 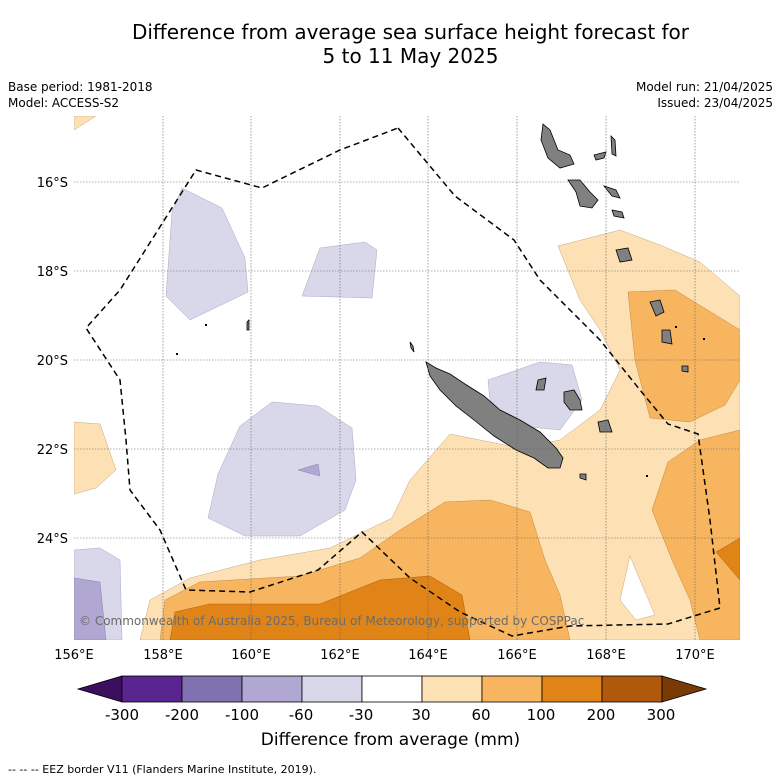 I want to click on colorbar-label-neg200: -200, so click(x=182, y=715).